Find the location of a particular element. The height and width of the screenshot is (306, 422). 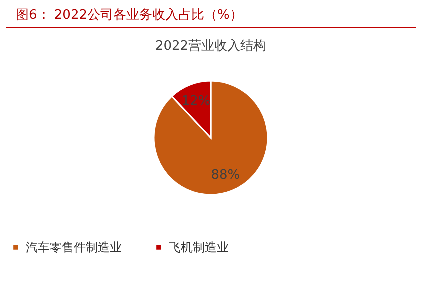

data-label: 88% is located at coordinates (225, 176).